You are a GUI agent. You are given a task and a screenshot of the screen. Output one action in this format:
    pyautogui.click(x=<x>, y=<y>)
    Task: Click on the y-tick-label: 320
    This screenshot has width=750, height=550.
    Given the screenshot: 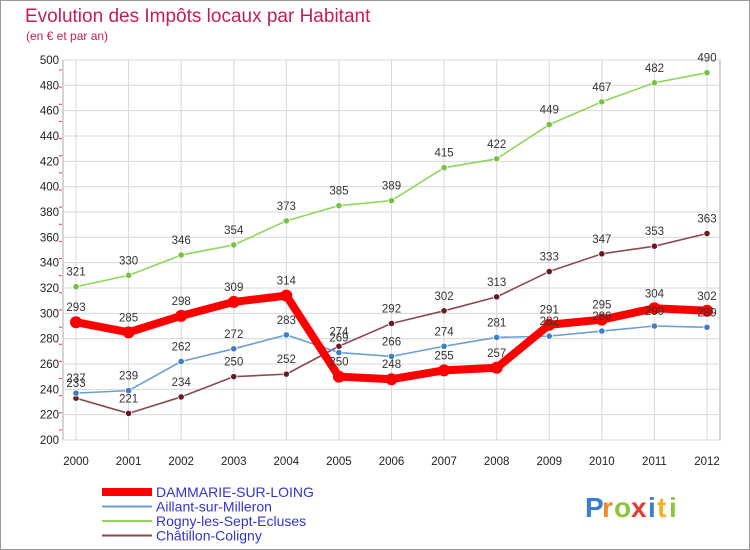 What is the action you would take?
    pyautogui.click(x=49, y=289)
    